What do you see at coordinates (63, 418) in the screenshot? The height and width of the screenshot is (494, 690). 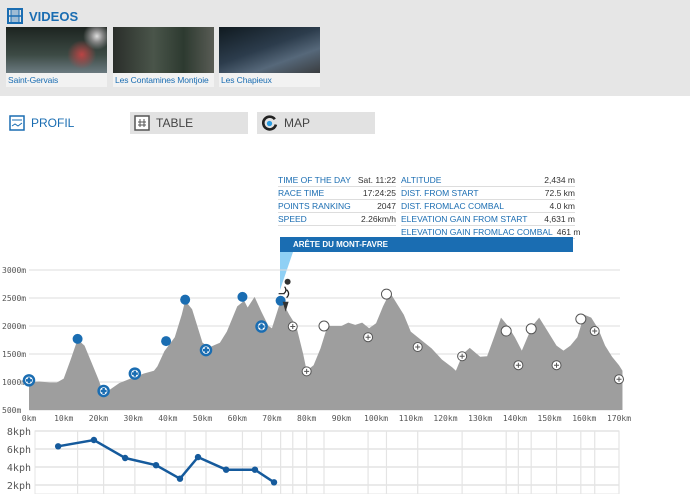 I see `x-tick-label: 10km` at bounding box center [63, 418].